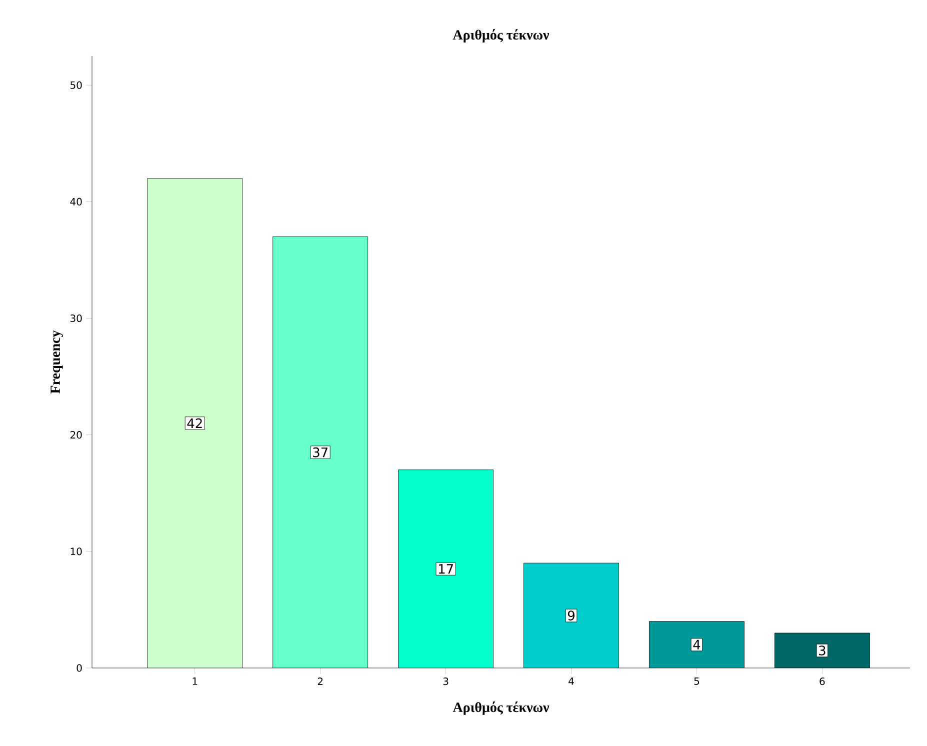 This screenshot has height=746, width=927. Describe the element at coordinates (76, 85) in the screenshot. I see `y-tick-label: 50` at that location.